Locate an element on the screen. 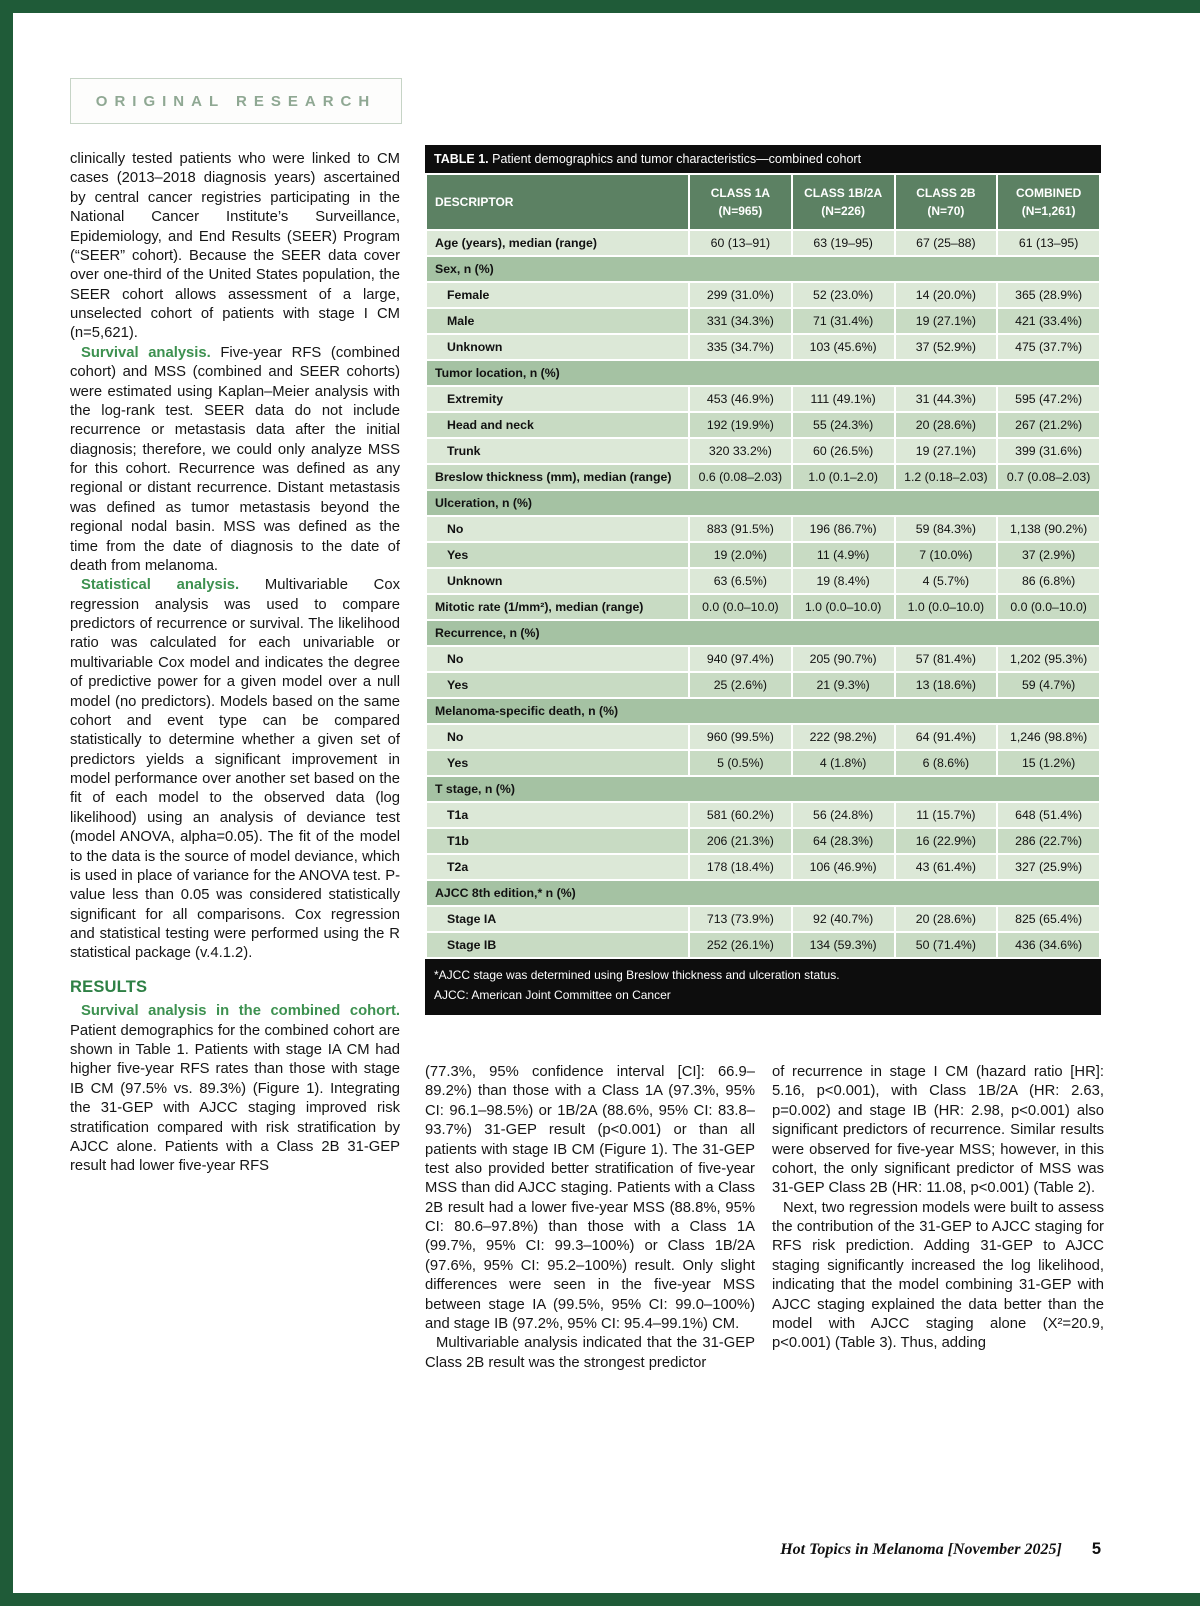 The image size is (1200, 1606). value-cell: 103 (45.6%) is located at coordinates (843, 347).